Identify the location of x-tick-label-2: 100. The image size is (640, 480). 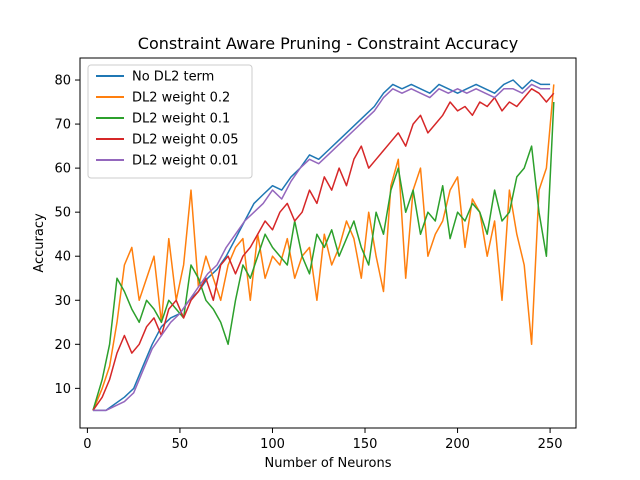
(272, 444).